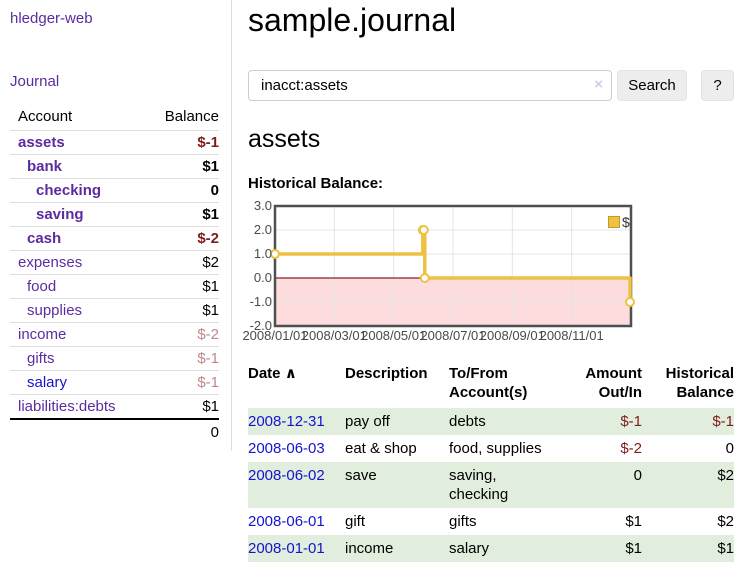  Describe the element at coordinates (571, 335) in the screenshot. I see `x-axis-label: 2008/11/01` at that location.